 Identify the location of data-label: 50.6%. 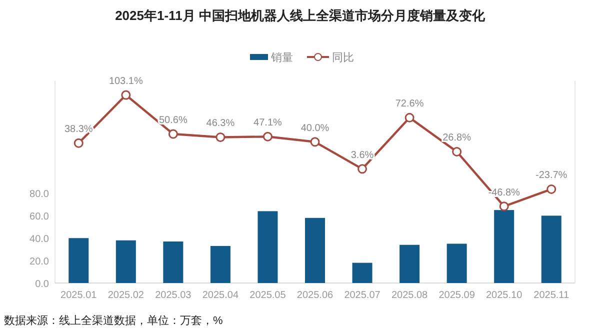
(173, 120).